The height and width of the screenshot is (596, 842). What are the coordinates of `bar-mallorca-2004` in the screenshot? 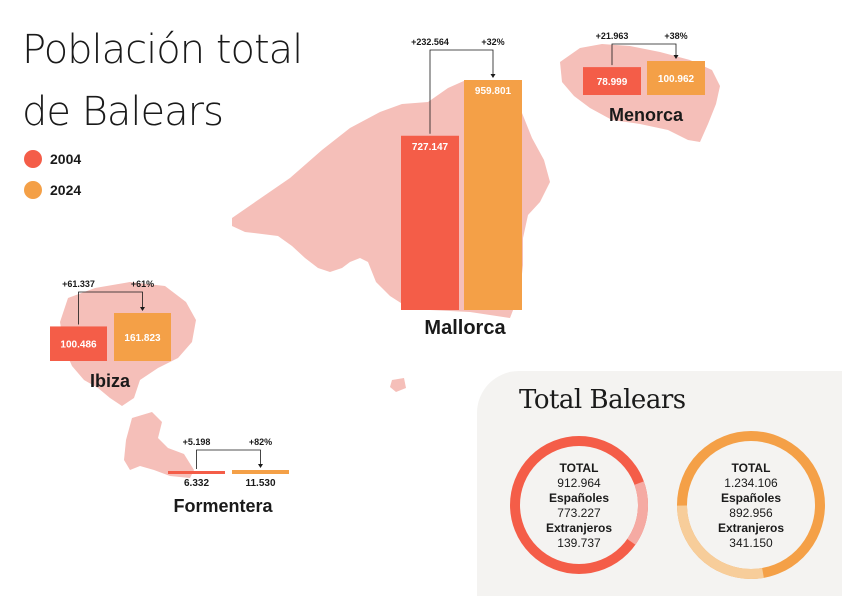 It's located at (430, 222).